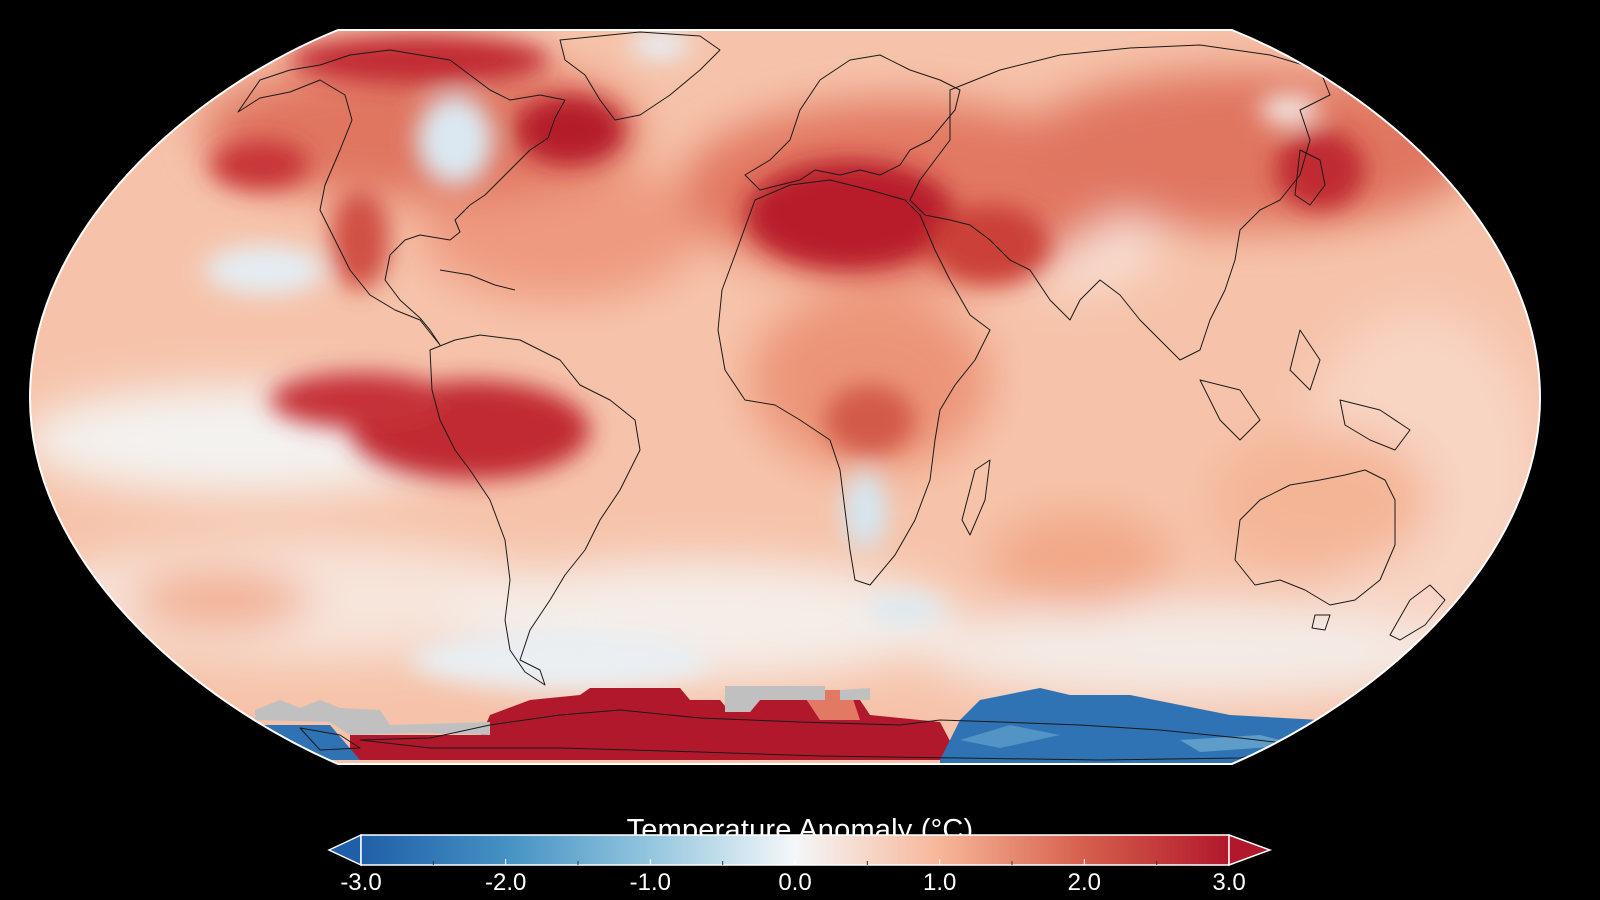 This screenshot has width=1600, height=900. I want to click on colorbar-tick-label: 3.0, so click(1228, 882).